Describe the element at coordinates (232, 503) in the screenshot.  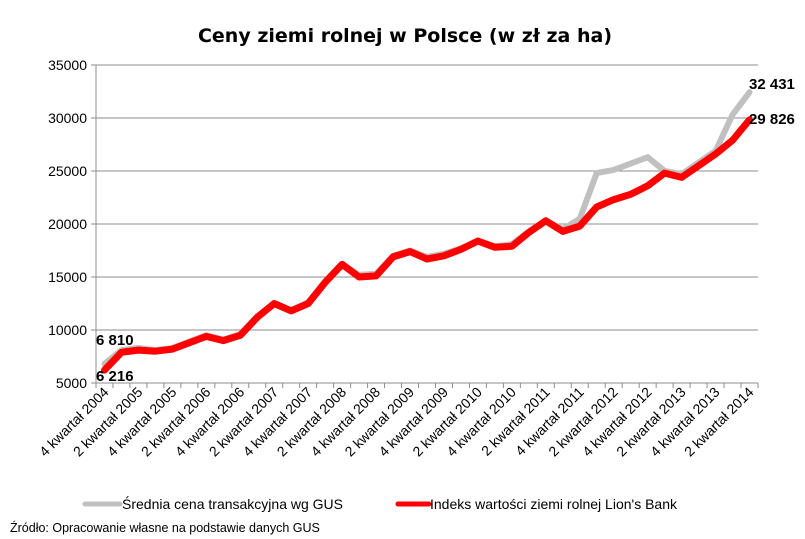
I see `legend-label-gus: Średnia cena transakcyjna wg GUS` at that location.